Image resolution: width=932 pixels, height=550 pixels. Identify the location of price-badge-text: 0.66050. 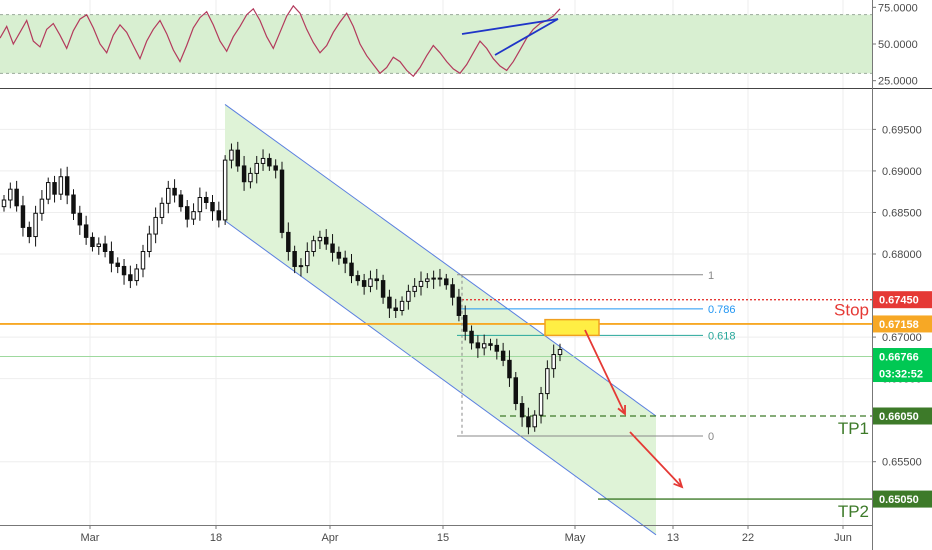
(899, 417).